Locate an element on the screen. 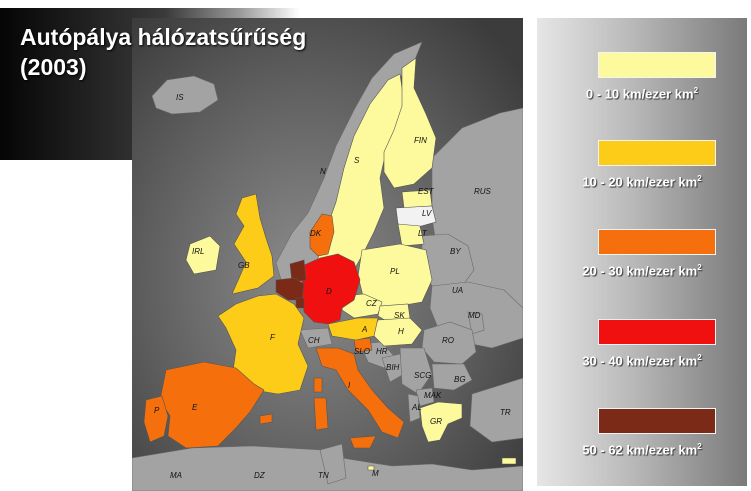 This screenshot has width=751, height=491. label-GB: GB is located at coordinates (244, 265).